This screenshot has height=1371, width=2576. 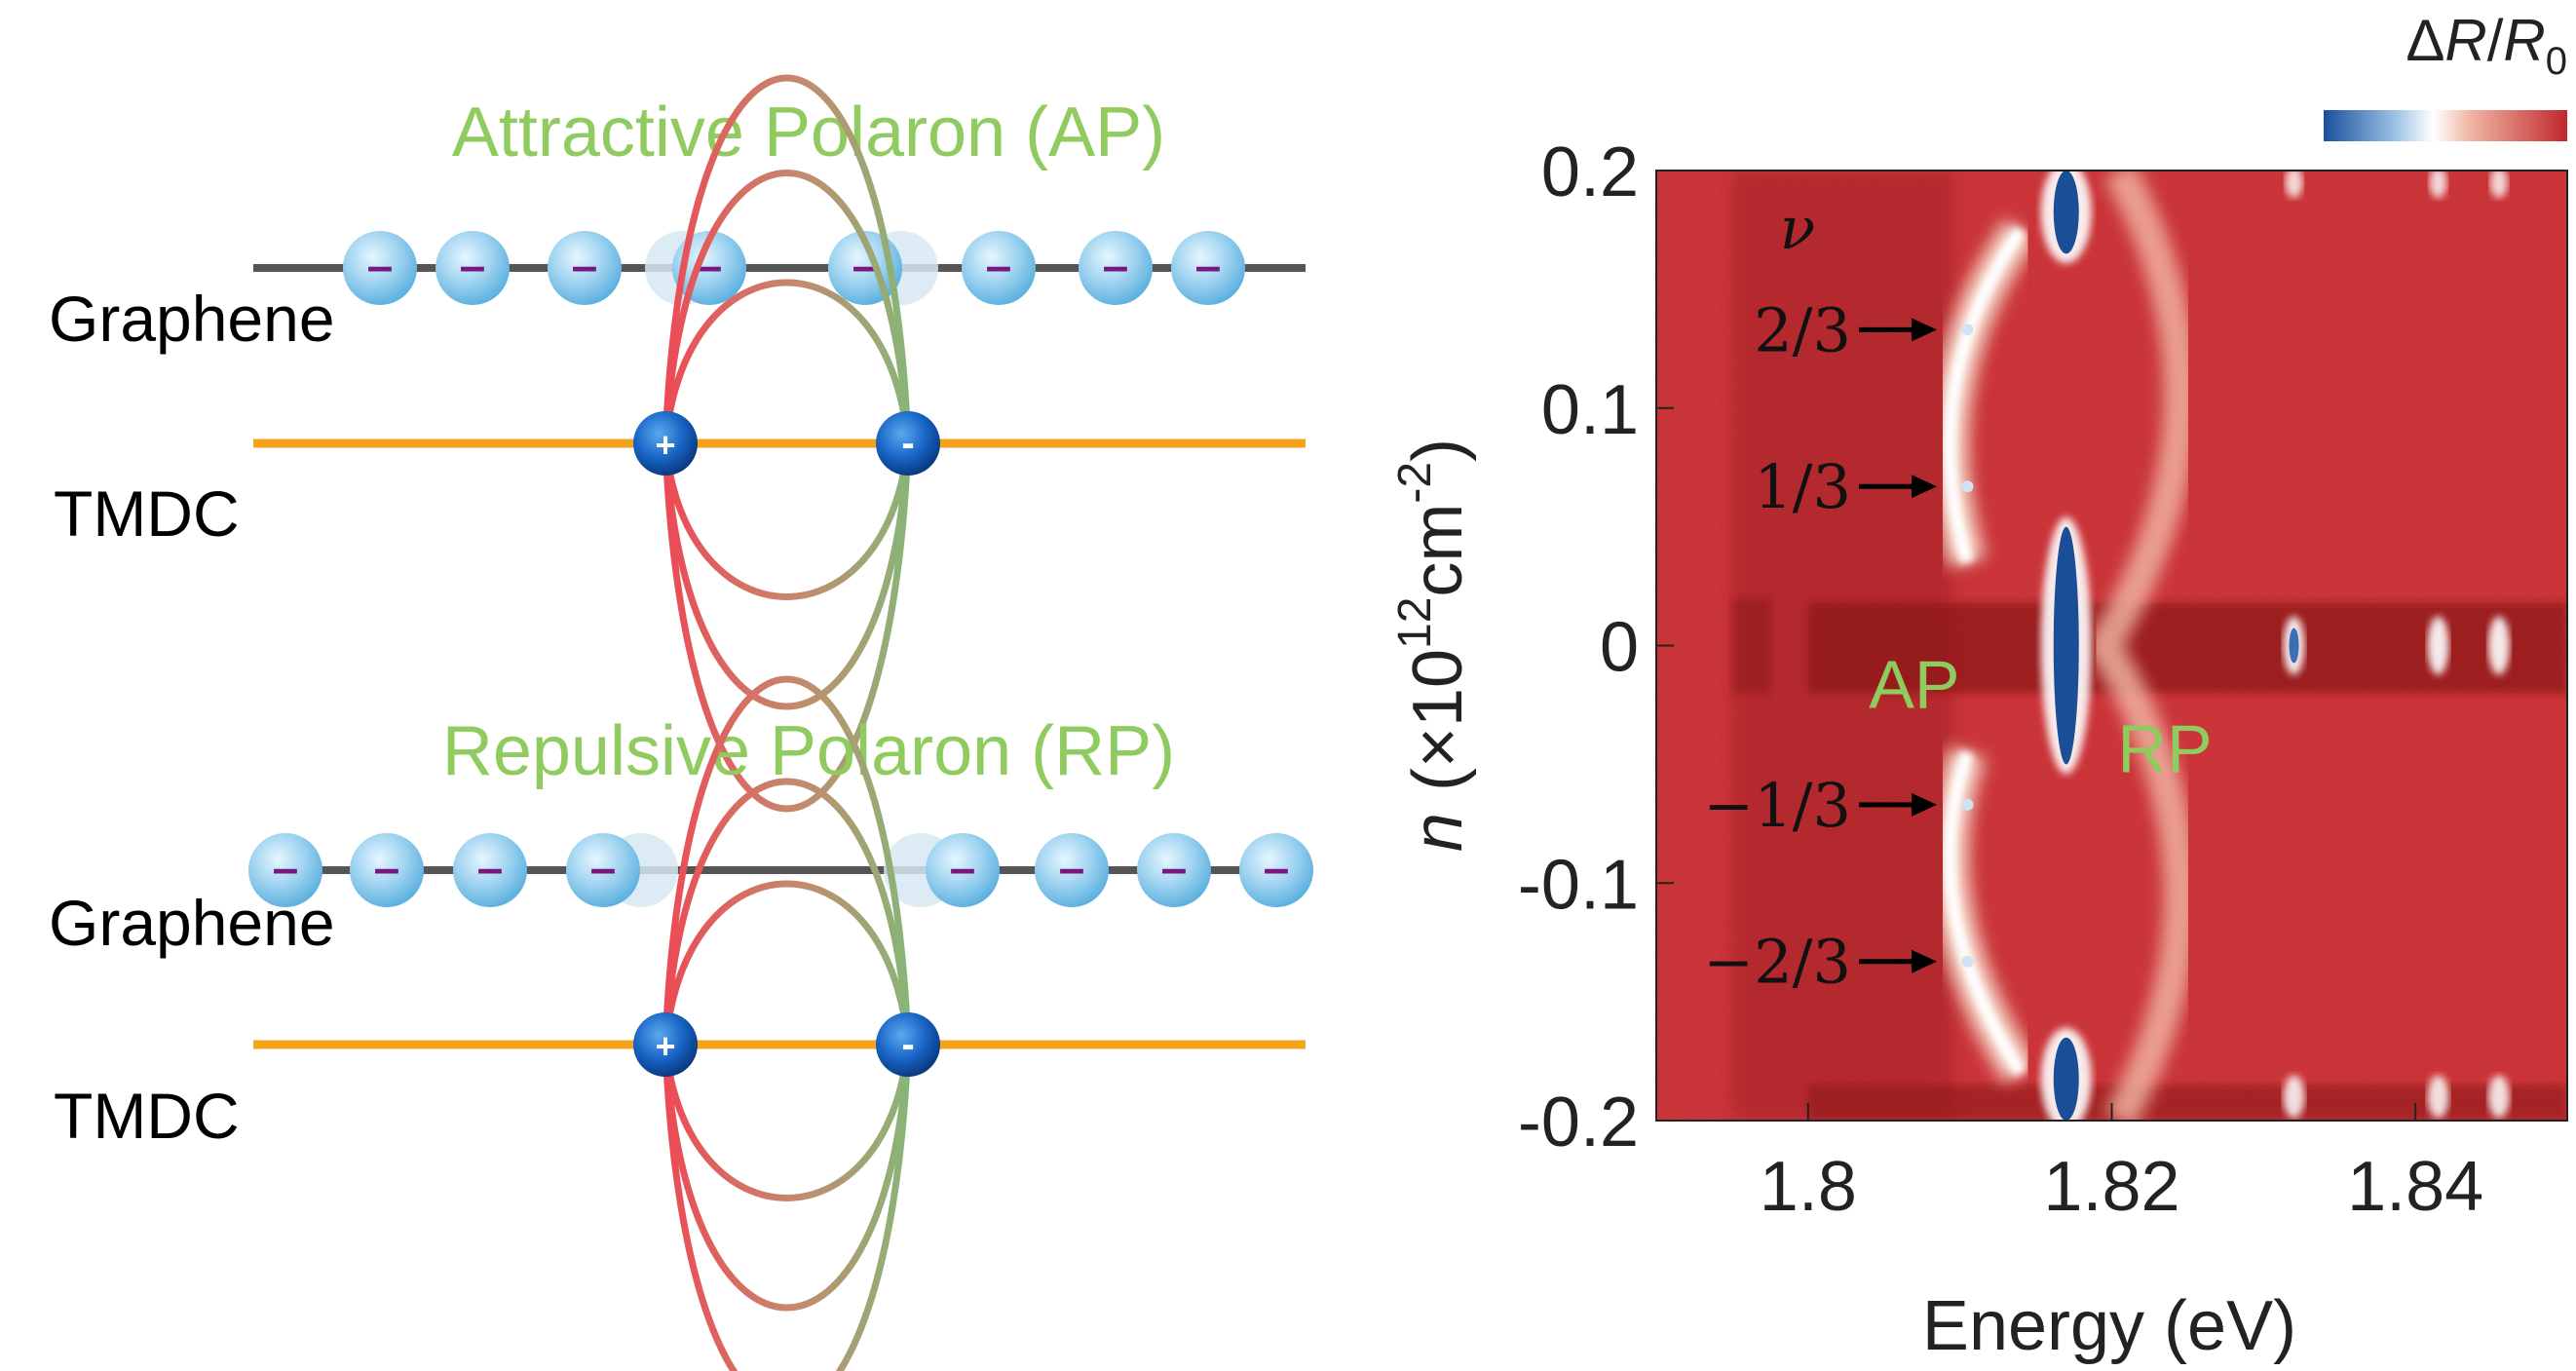 I want to click on x-tick-label: 1.82, so click(x=2111, y=1187).